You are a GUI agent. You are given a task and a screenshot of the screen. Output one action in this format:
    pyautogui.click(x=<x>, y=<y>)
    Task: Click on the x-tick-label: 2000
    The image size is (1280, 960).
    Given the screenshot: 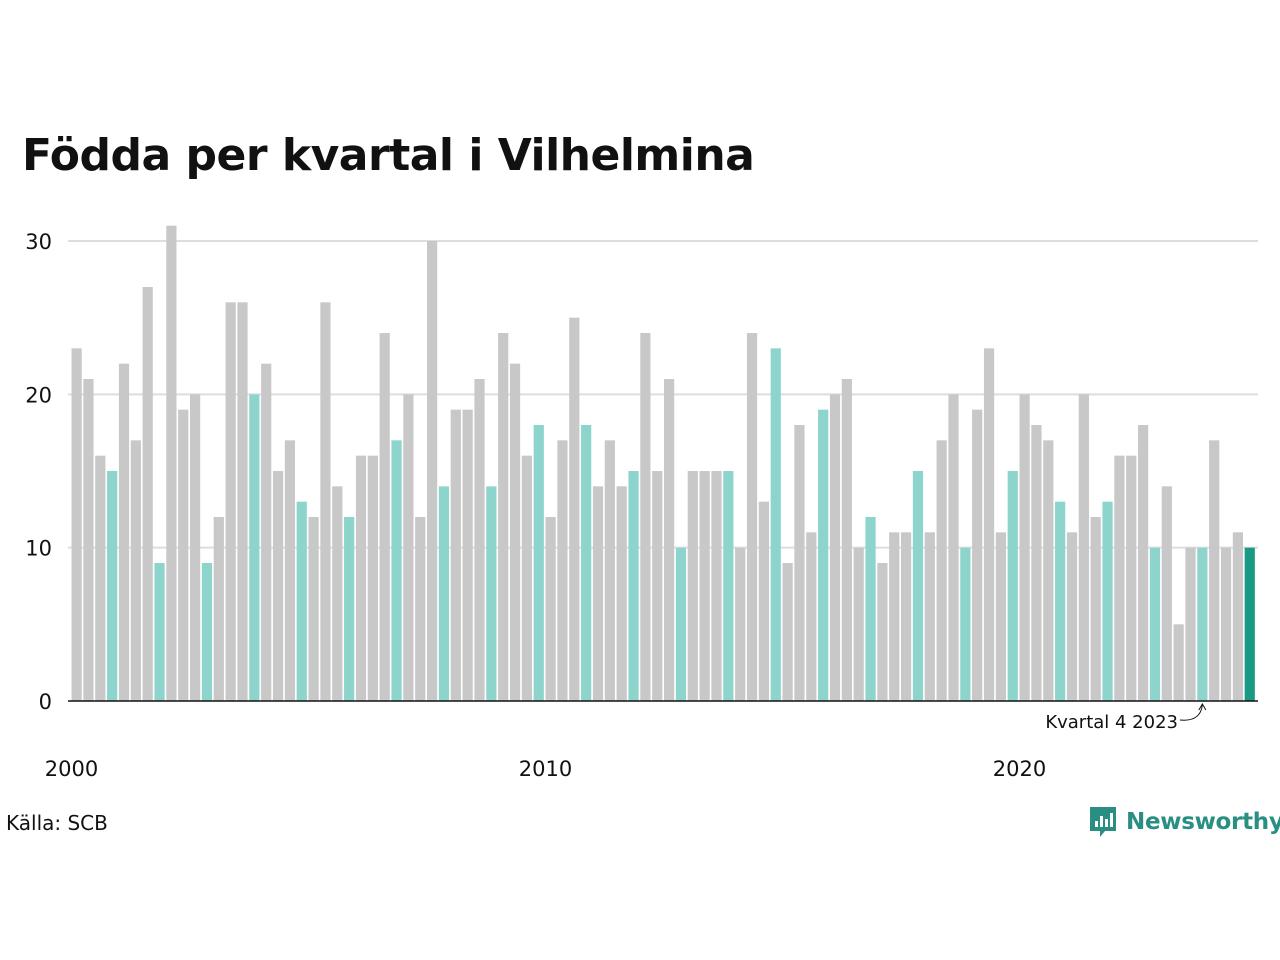 What is the action you would take?
    pyautogui.click(x=71, y=769)
    